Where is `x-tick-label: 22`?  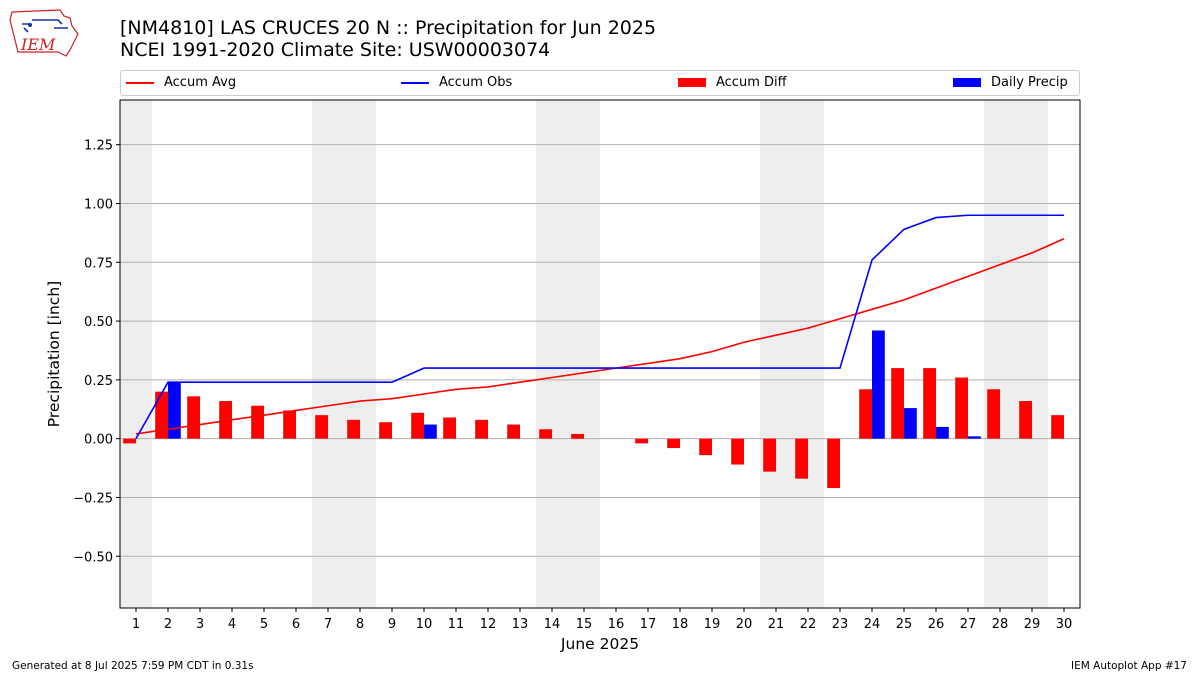 x-tick-label: 22 is located at coordinates (808, 624).